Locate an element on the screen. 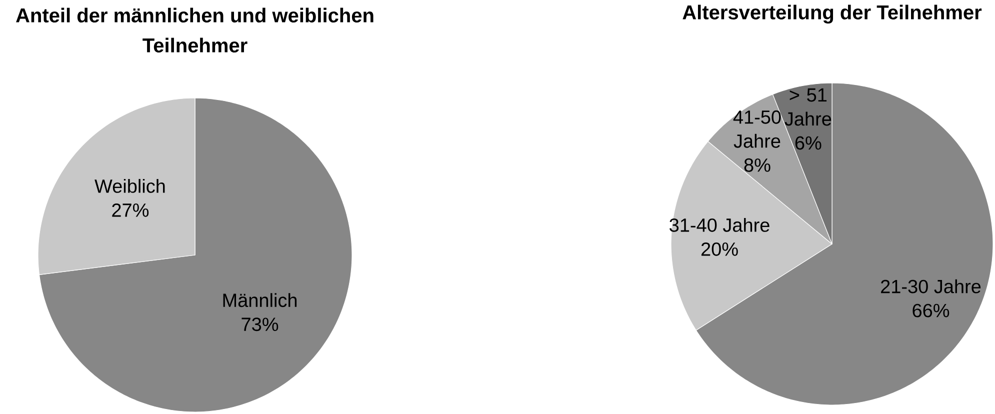 This screenshot has height=414, width=995. slice-label: 41-50 Jahre is located at coordinates (757, 129).